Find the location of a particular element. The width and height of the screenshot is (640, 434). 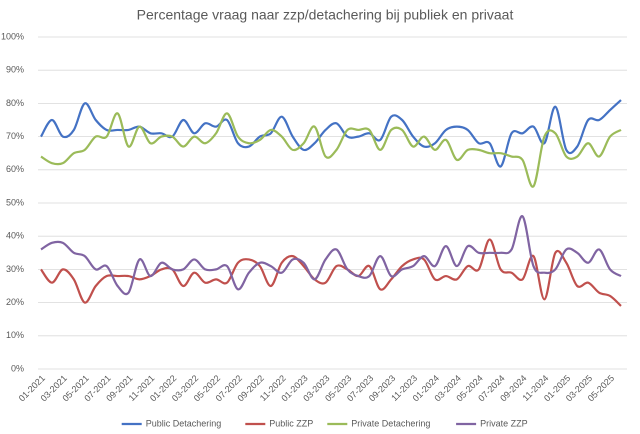

legend-label: Private Detachering is located at coordinates (390, 423).